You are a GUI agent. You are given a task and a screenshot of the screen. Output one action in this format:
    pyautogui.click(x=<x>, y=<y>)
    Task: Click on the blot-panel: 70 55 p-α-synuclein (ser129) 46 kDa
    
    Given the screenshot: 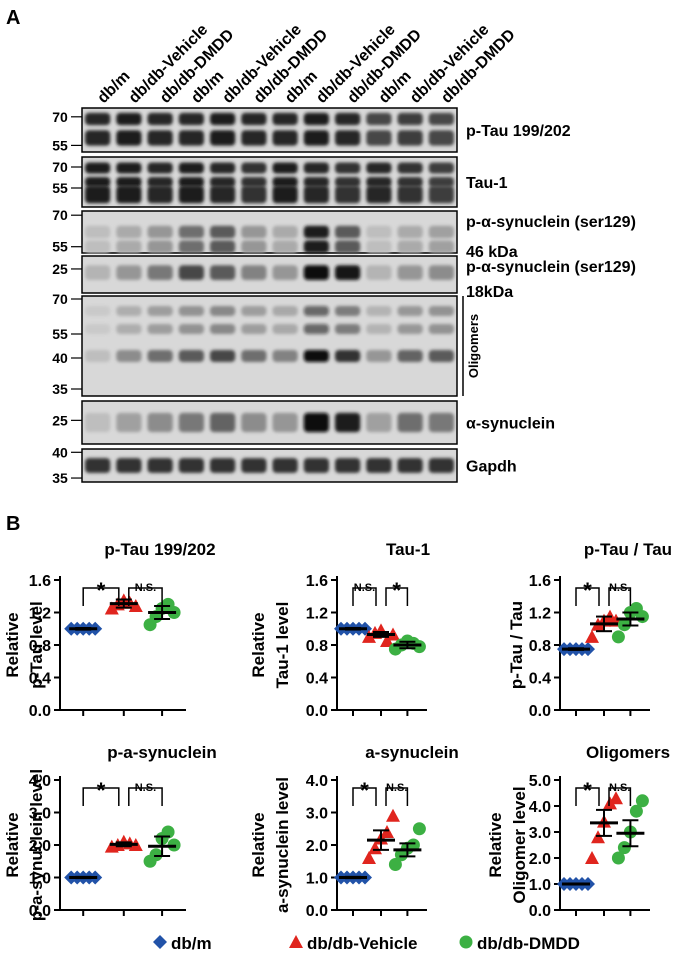 What is the action you would take?
    pyautogui.click(x=344, y=234)
    